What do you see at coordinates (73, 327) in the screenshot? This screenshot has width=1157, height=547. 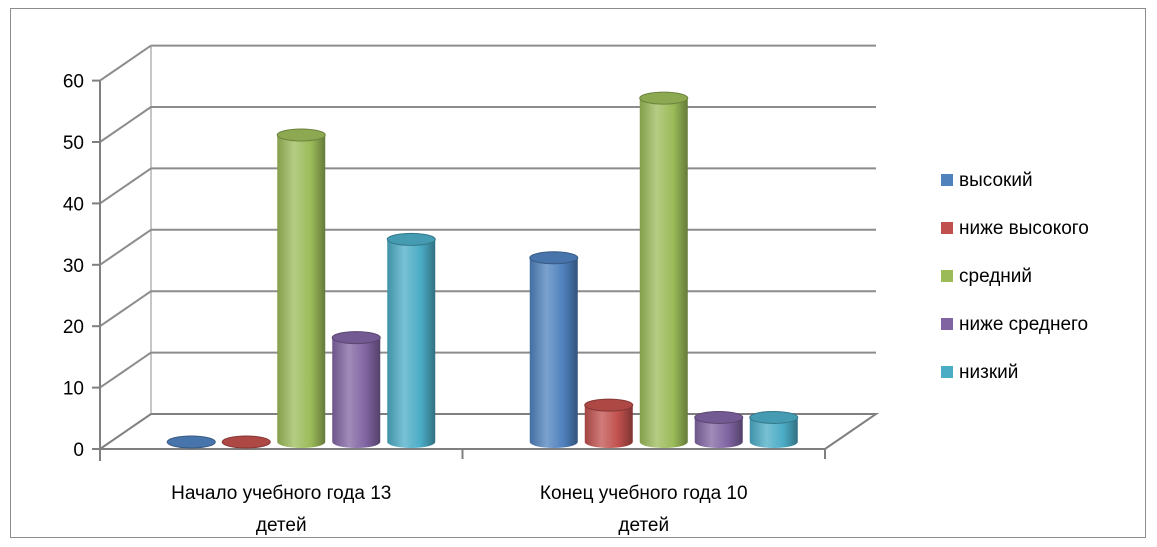 I see `y-tick-label: 20` at bounding box center [73, 327].